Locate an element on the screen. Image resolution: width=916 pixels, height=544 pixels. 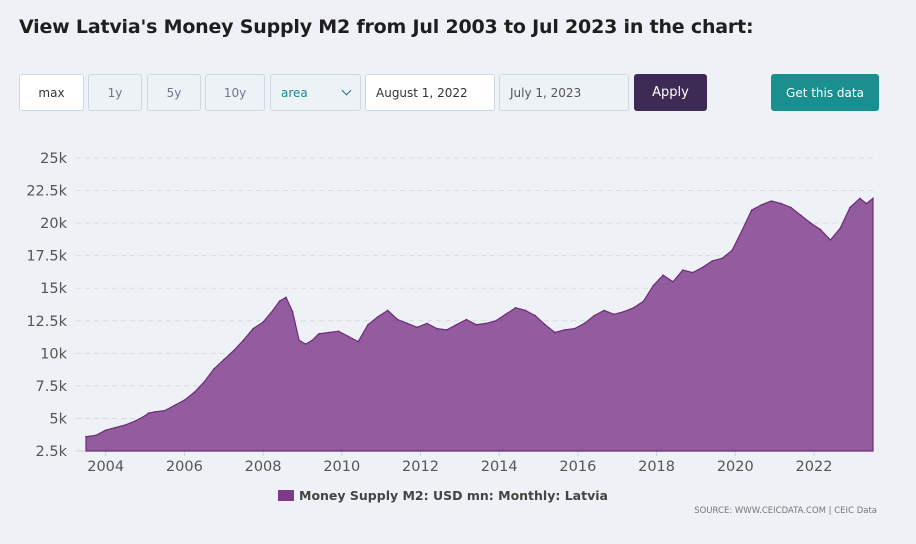
legend-swatch is located at coordinates (286, 495).